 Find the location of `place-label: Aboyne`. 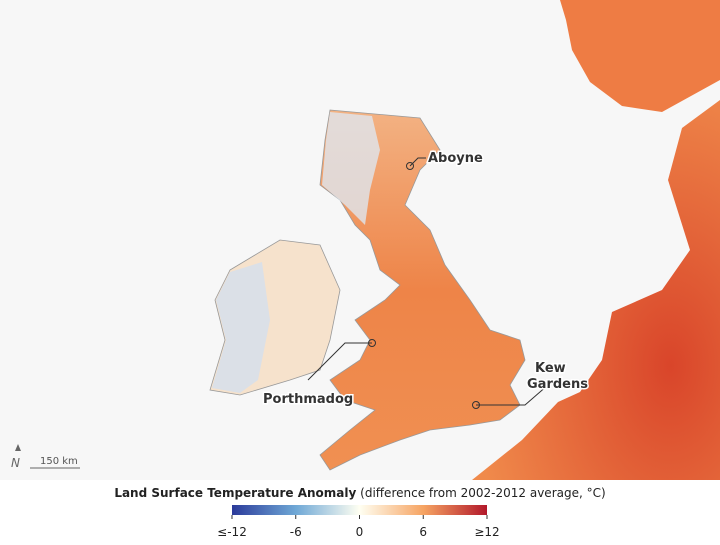

place-label: Aboyne is located at coordinates (455, 158).